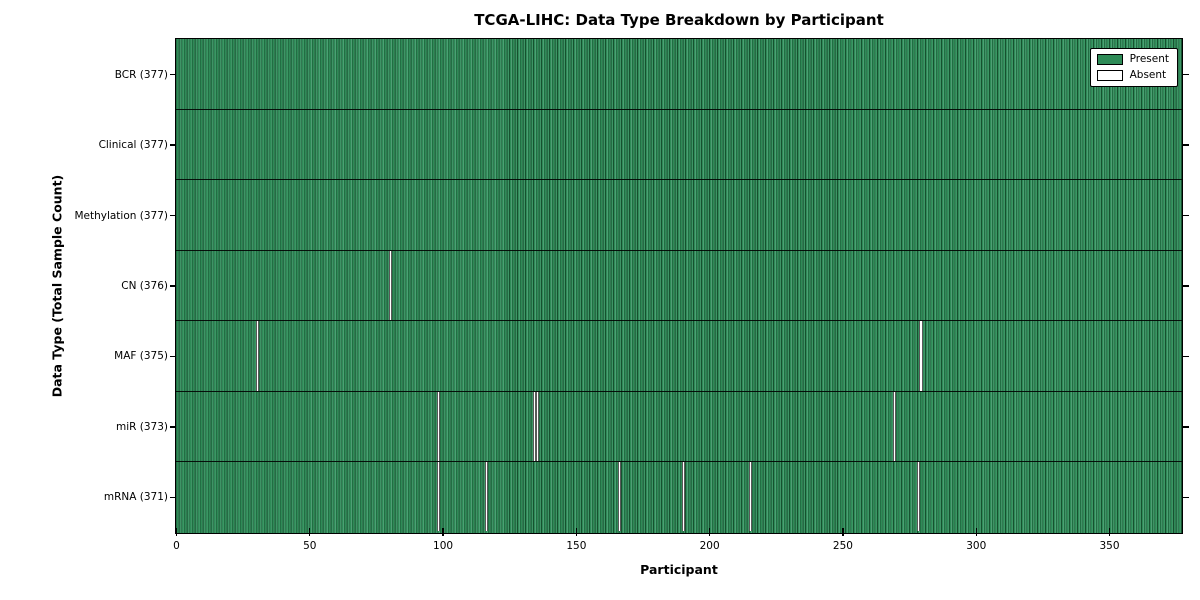 Image resolution: width=1200 pixels, height=600 pixels. I want to click on legend-label-present: Present, so click(1149, 59).